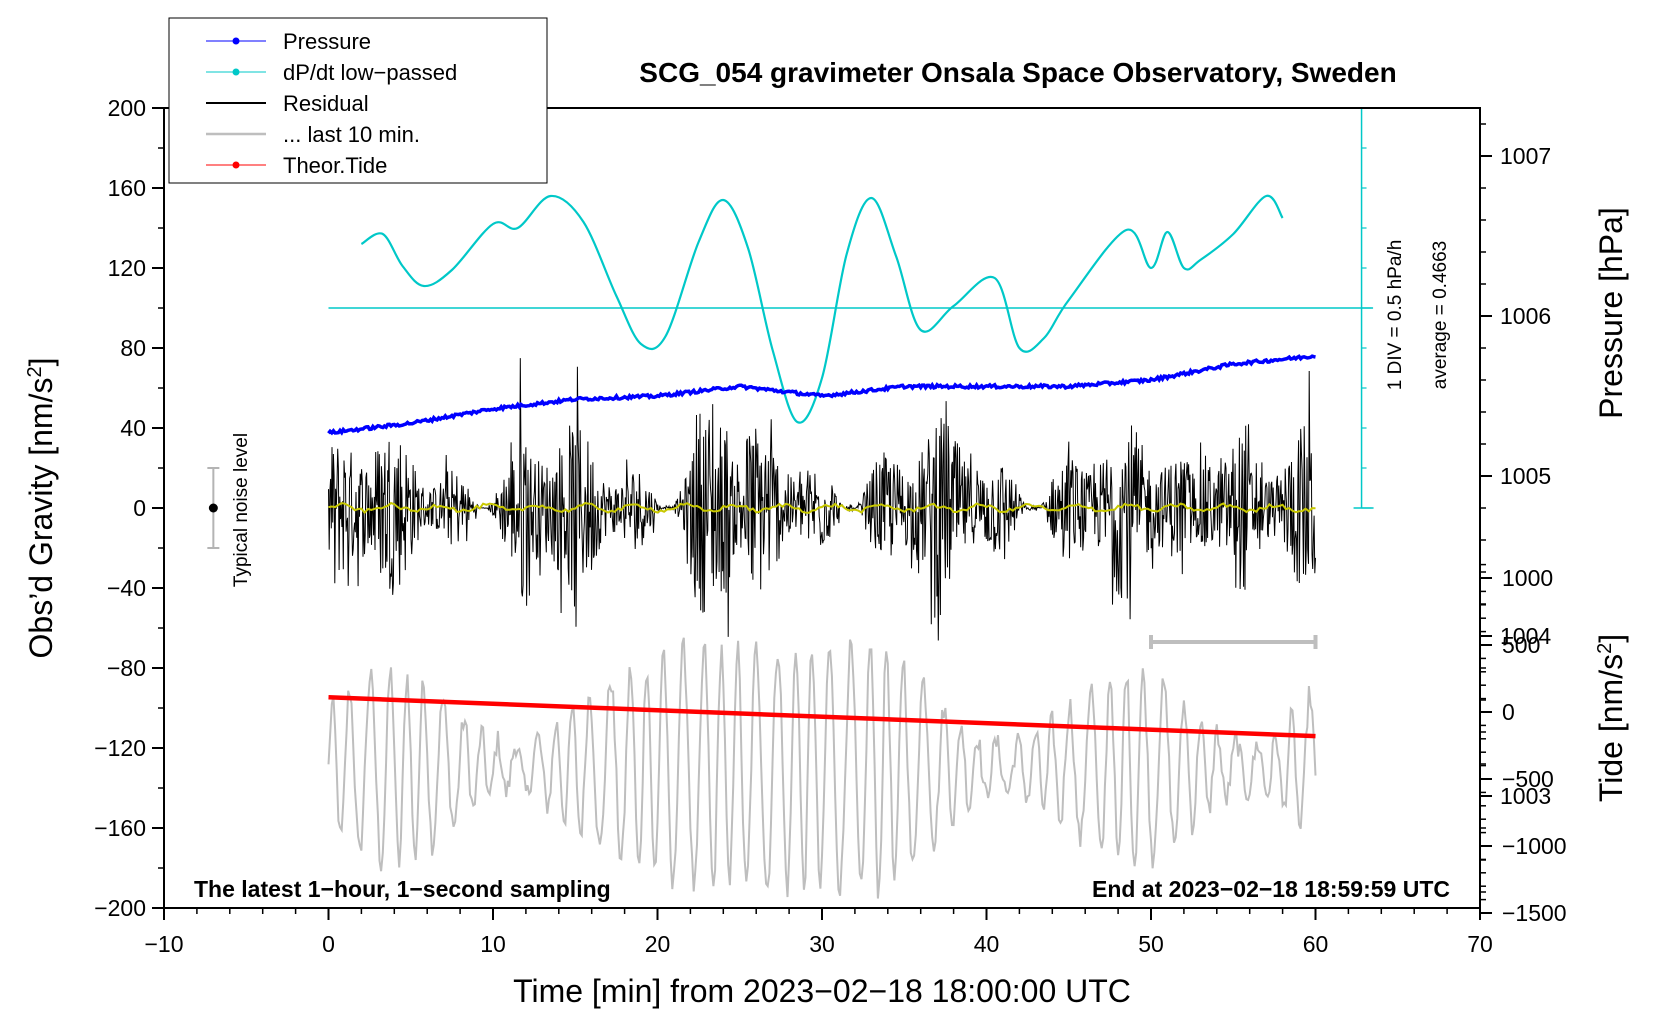 This screenshot has width=1660, height=1020. Describe the element at coordinates (1480, 944) in the screenshot. I see `x-tick-label: 70` at that location.